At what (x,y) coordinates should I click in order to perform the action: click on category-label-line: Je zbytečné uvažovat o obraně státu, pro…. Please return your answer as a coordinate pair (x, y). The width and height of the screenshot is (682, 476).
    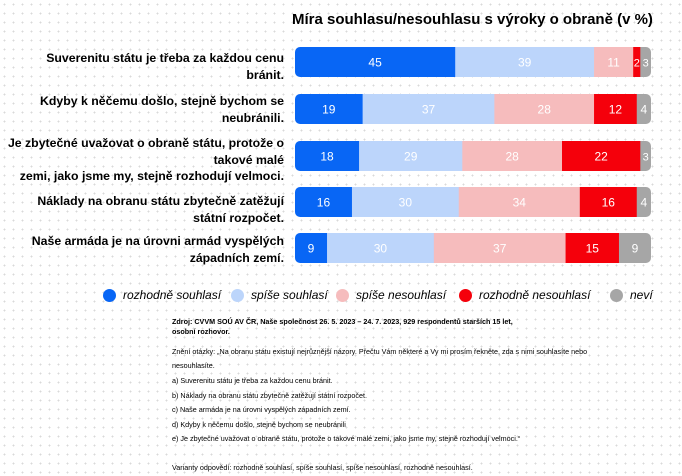
    Looking at the image, I should click on (145, 143).